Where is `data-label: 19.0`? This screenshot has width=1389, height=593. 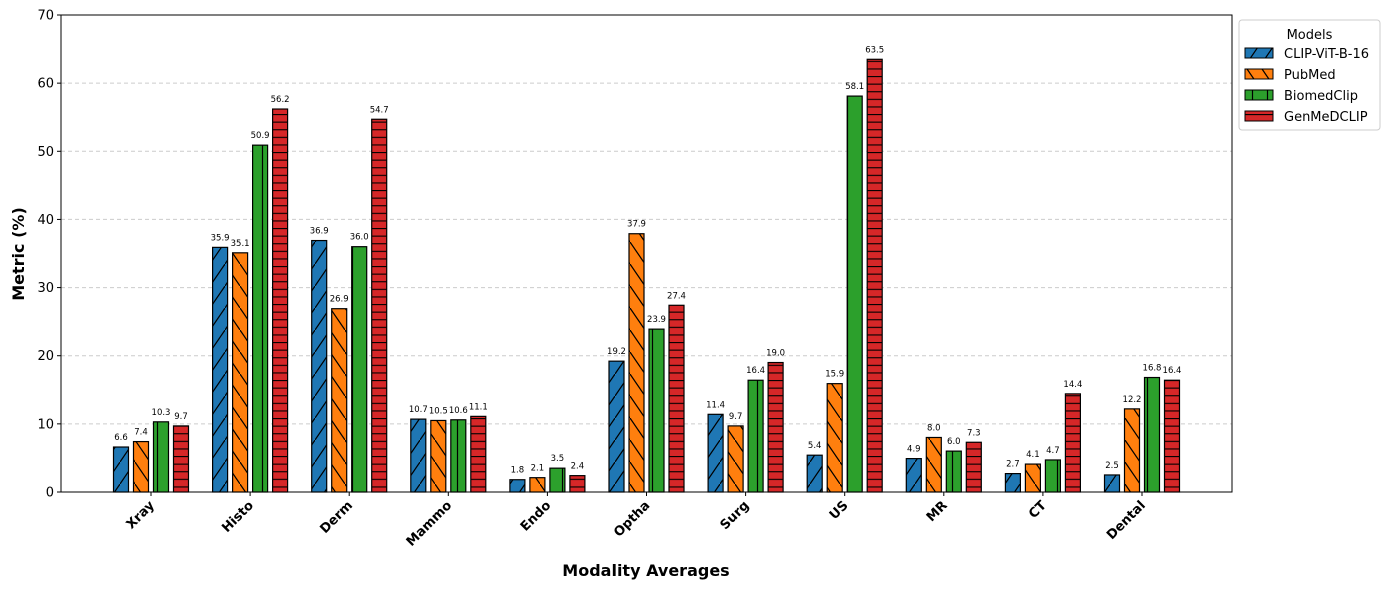
data-label: 19.0 is located at coordinates (775, 354).